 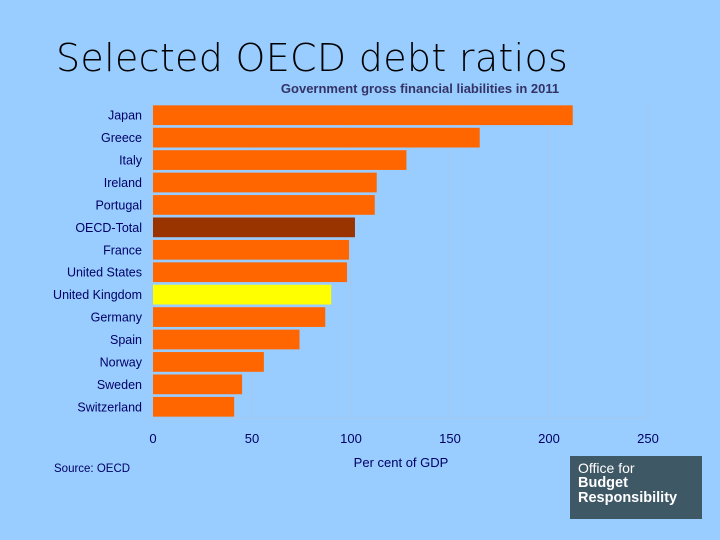 I want to click on x-tick-100: 100, so click(x=351, y=438).